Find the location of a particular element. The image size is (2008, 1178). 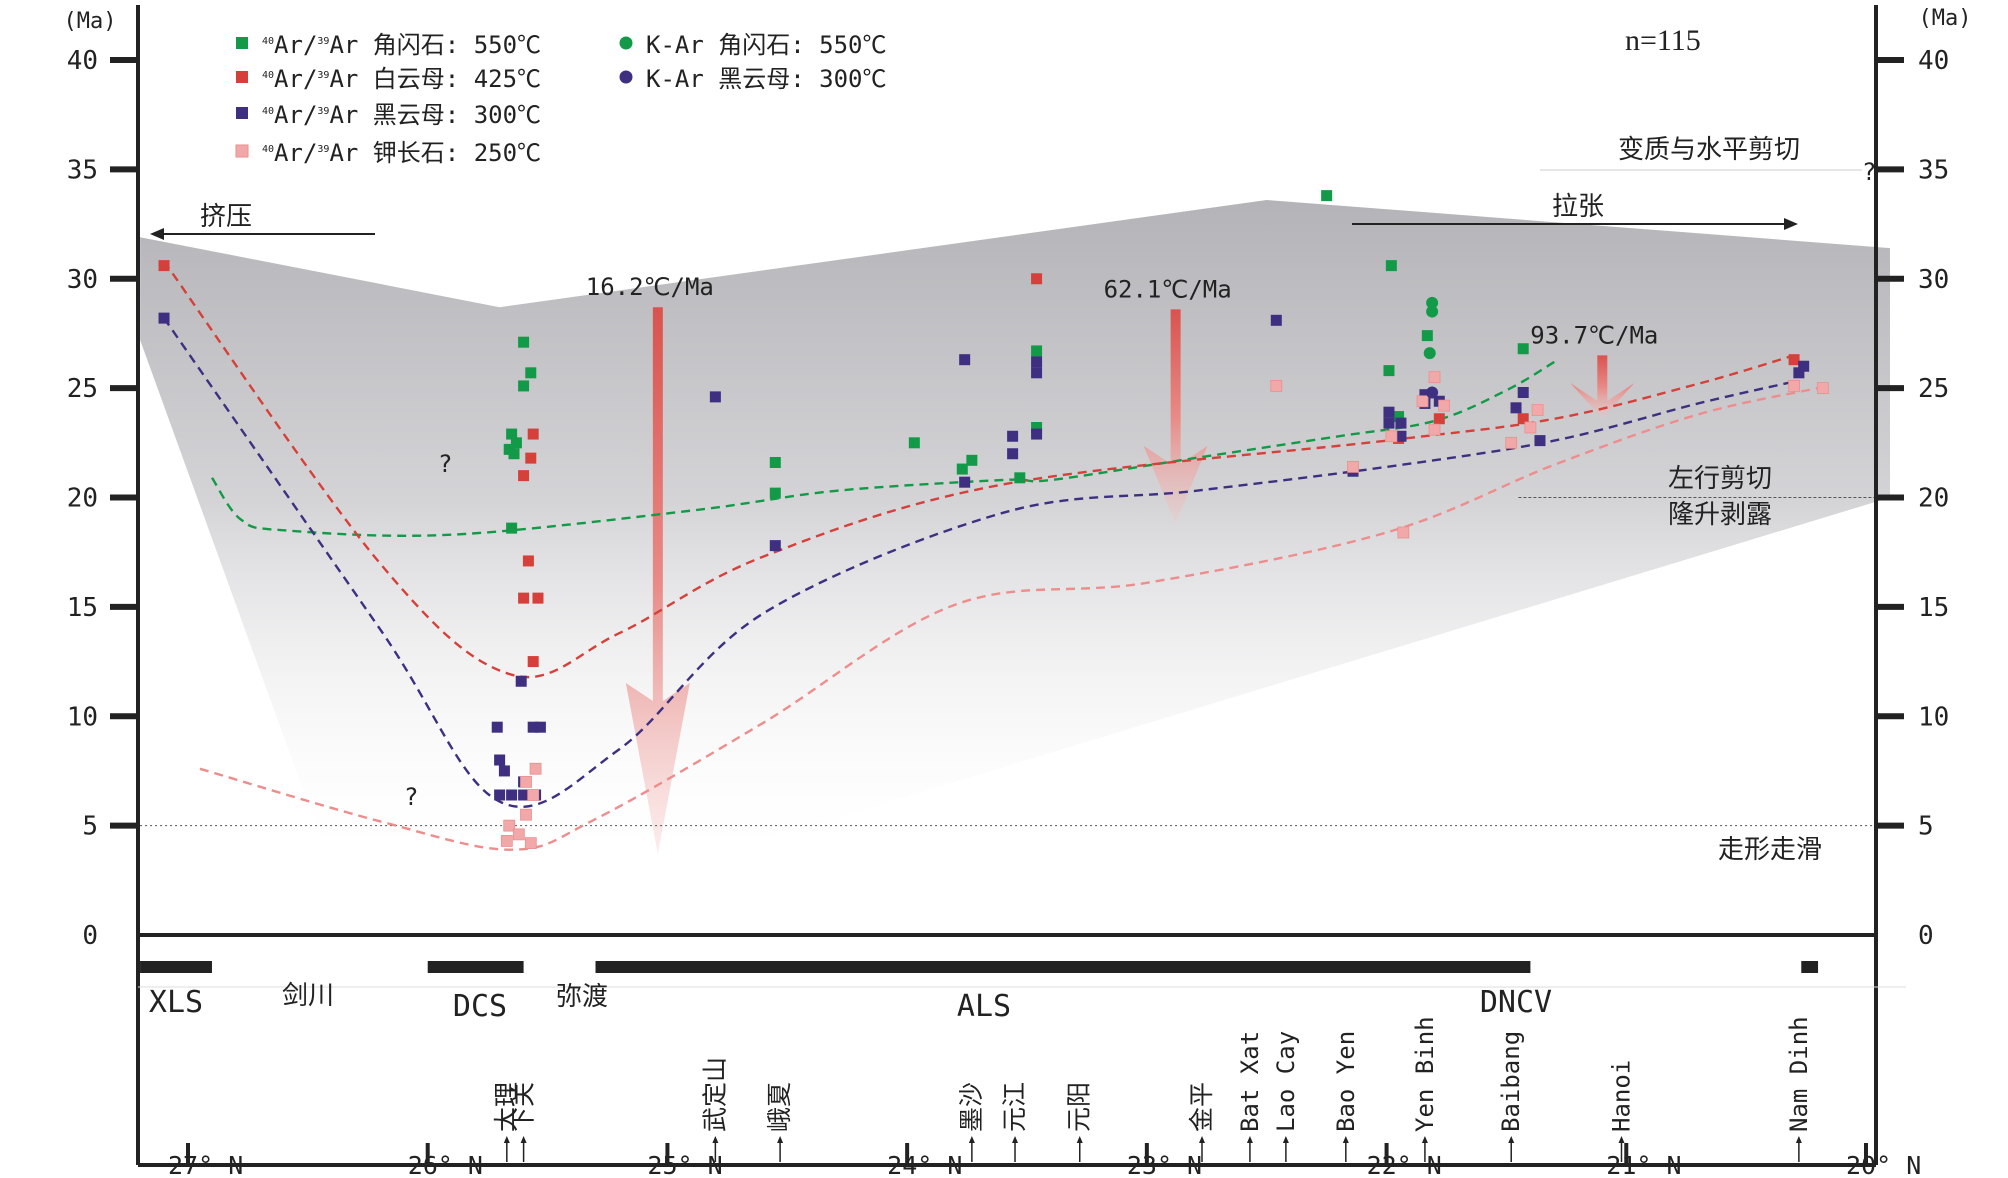

place-label: Bao Yen is located at coordinates (1346, 1081).